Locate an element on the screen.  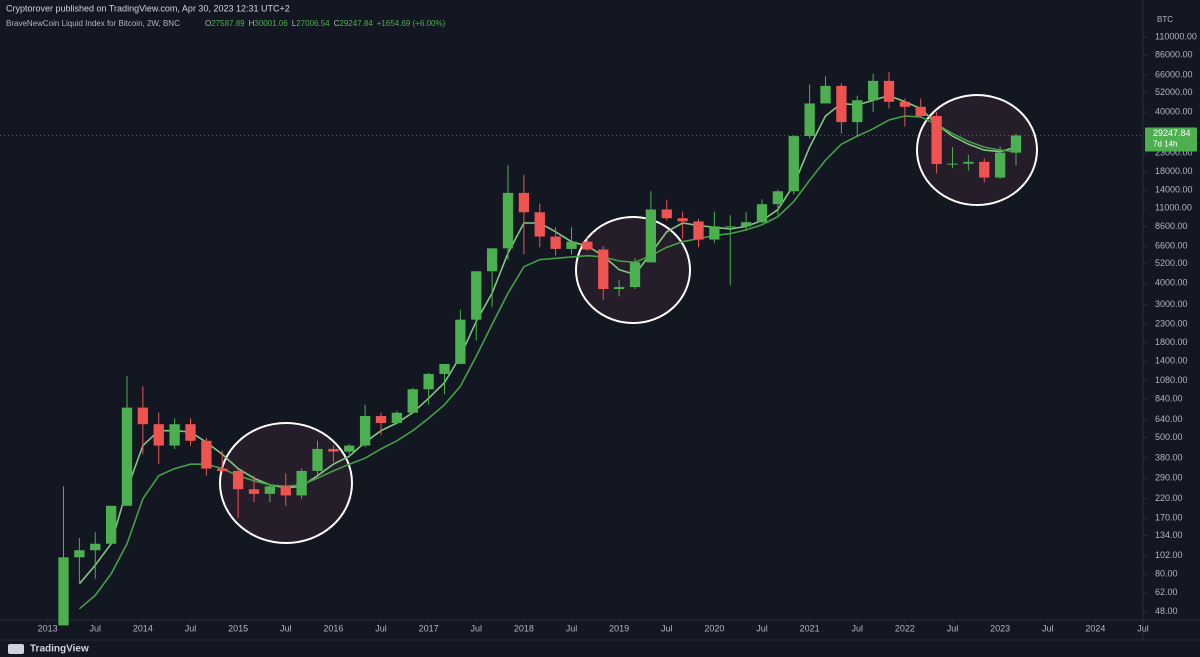
legend-key: O is located at coordinates (208, 23).